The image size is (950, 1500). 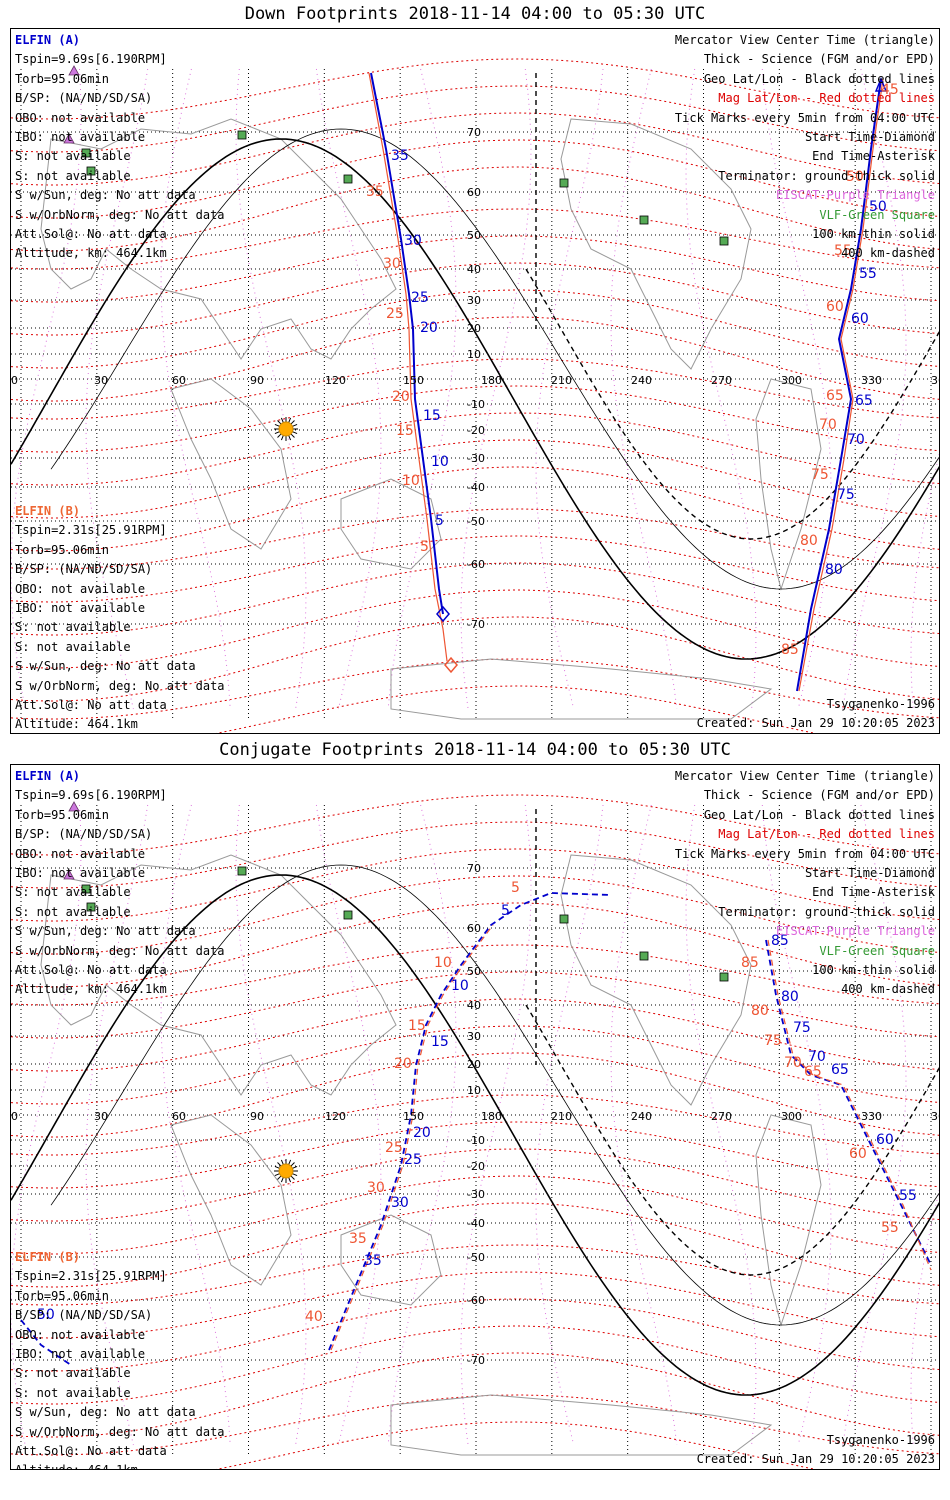 I want to click on track-a-pass1, so click(x=407, y=343).